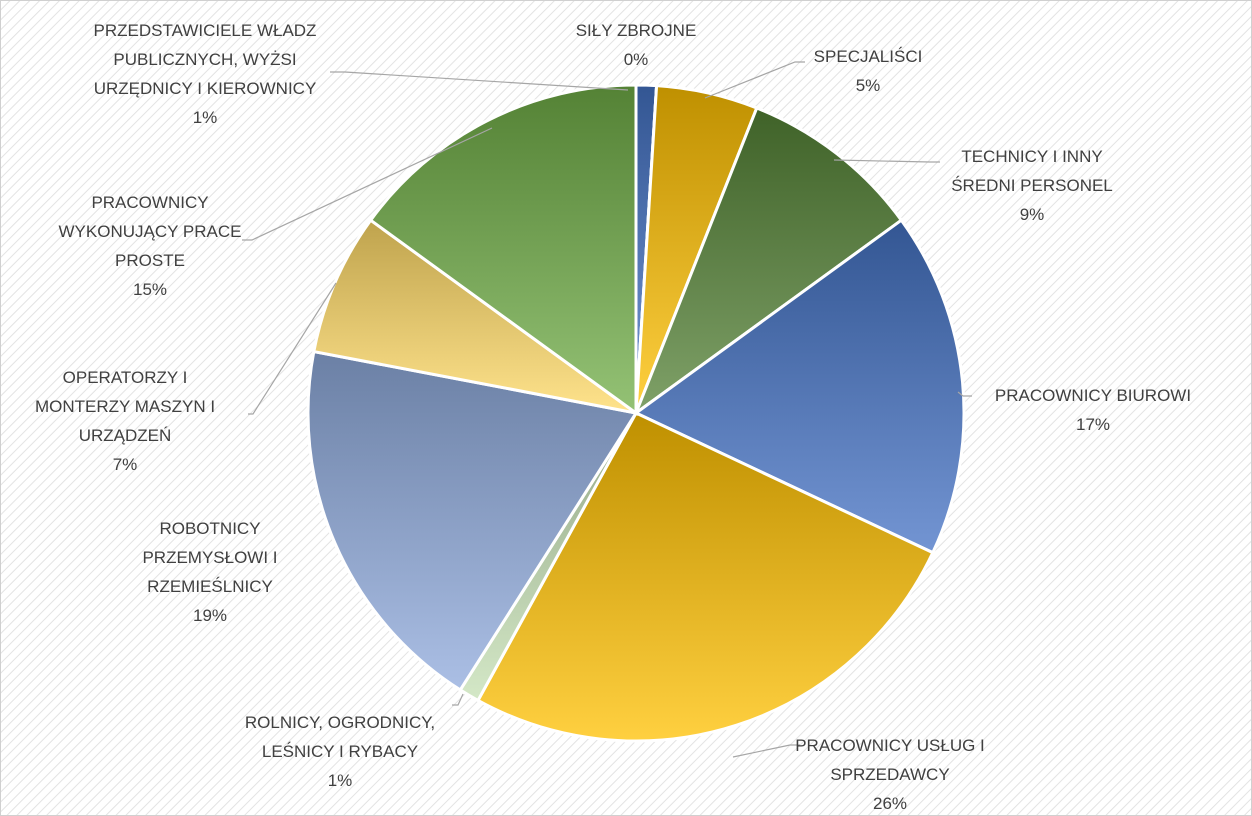 The width and height of the screenshot is (1252, 816). What do you see at coordinates (1093, 424) in the screenshot?
I see `value-label: 17%` at bounding box center [1093, 424].